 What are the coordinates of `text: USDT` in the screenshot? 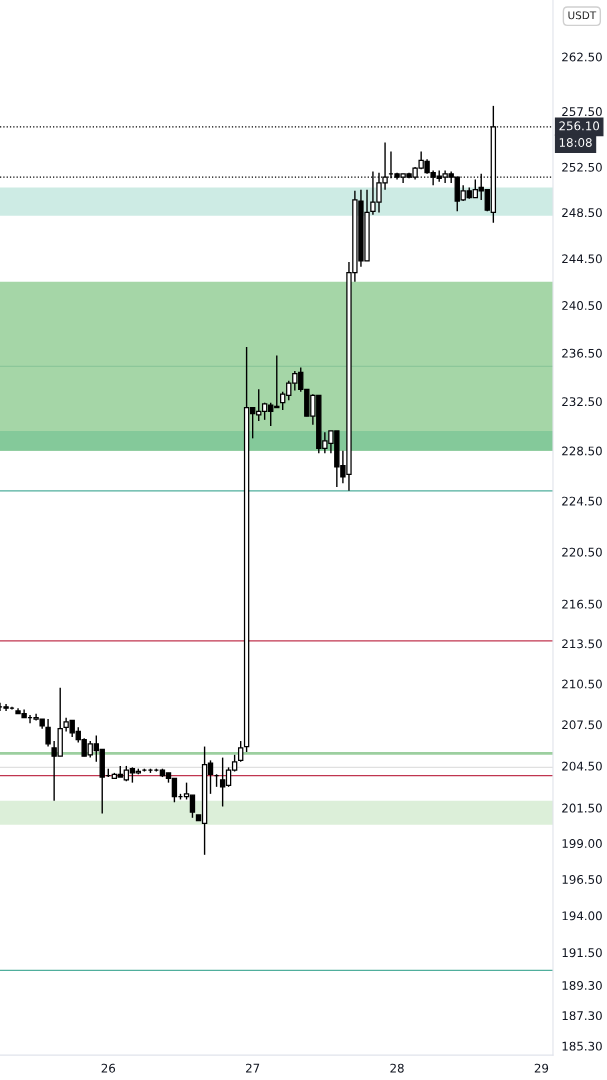 It's located at (582, 15).